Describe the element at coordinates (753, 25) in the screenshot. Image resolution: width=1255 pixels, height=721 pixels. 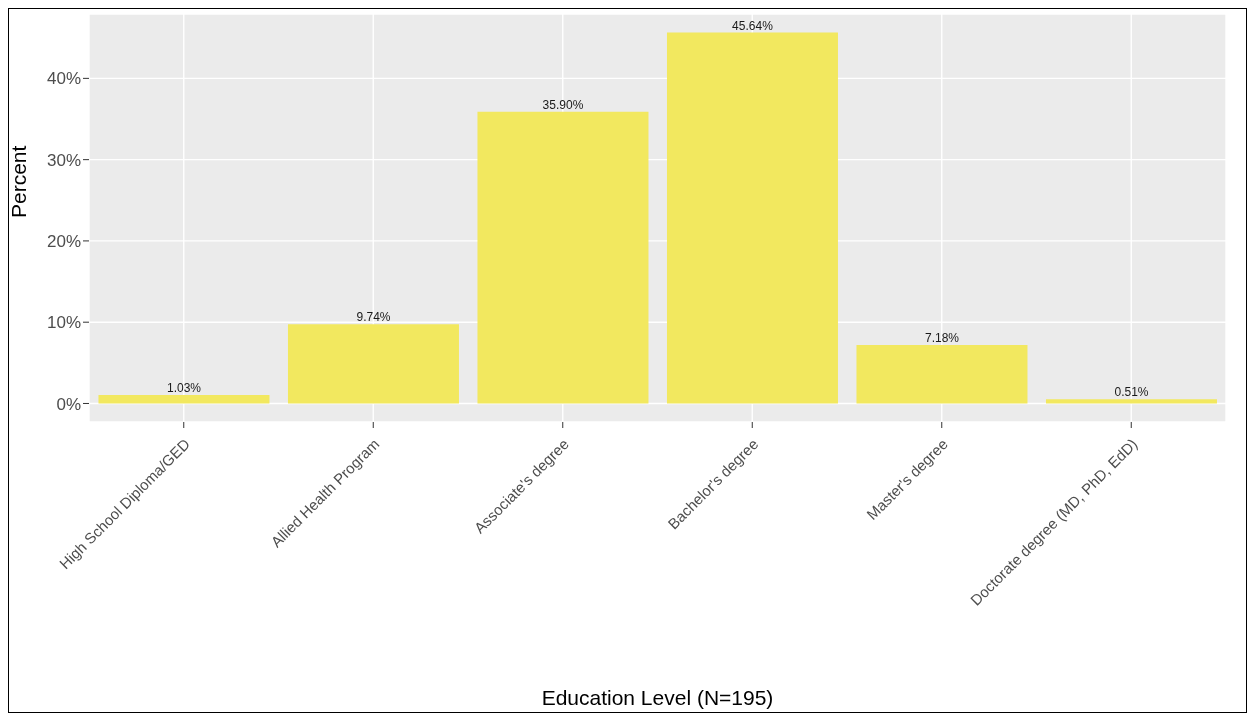
I see `data-label: 45.64%` at that location.